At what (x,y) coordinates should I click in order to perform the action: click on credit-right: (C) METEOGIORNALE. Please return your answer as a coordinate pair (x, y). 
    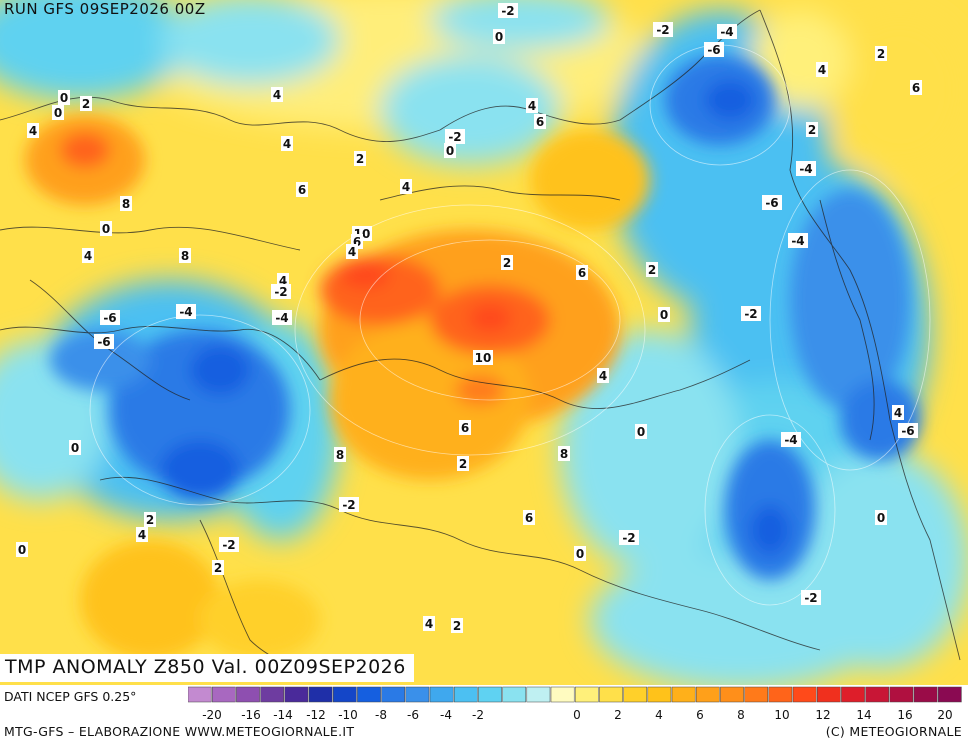
    Looking at the image, I should click on (893, 731).